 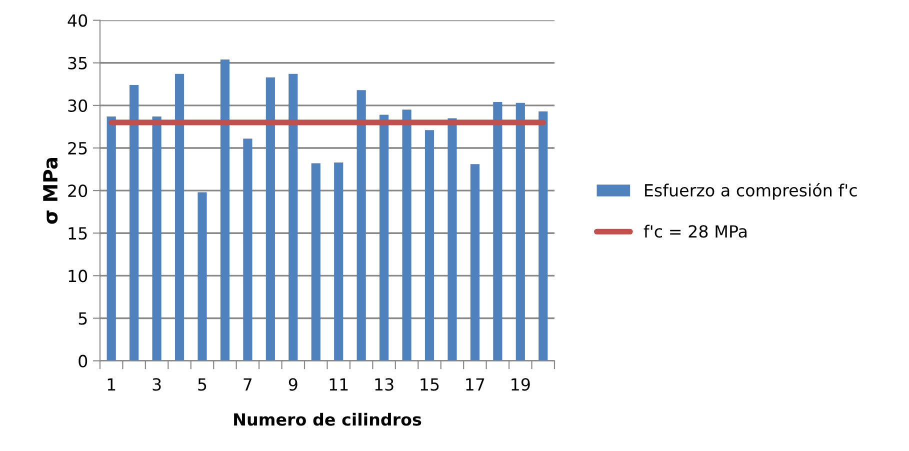 I want to click on y-tick-label: 40, so click(x=78, y=20).